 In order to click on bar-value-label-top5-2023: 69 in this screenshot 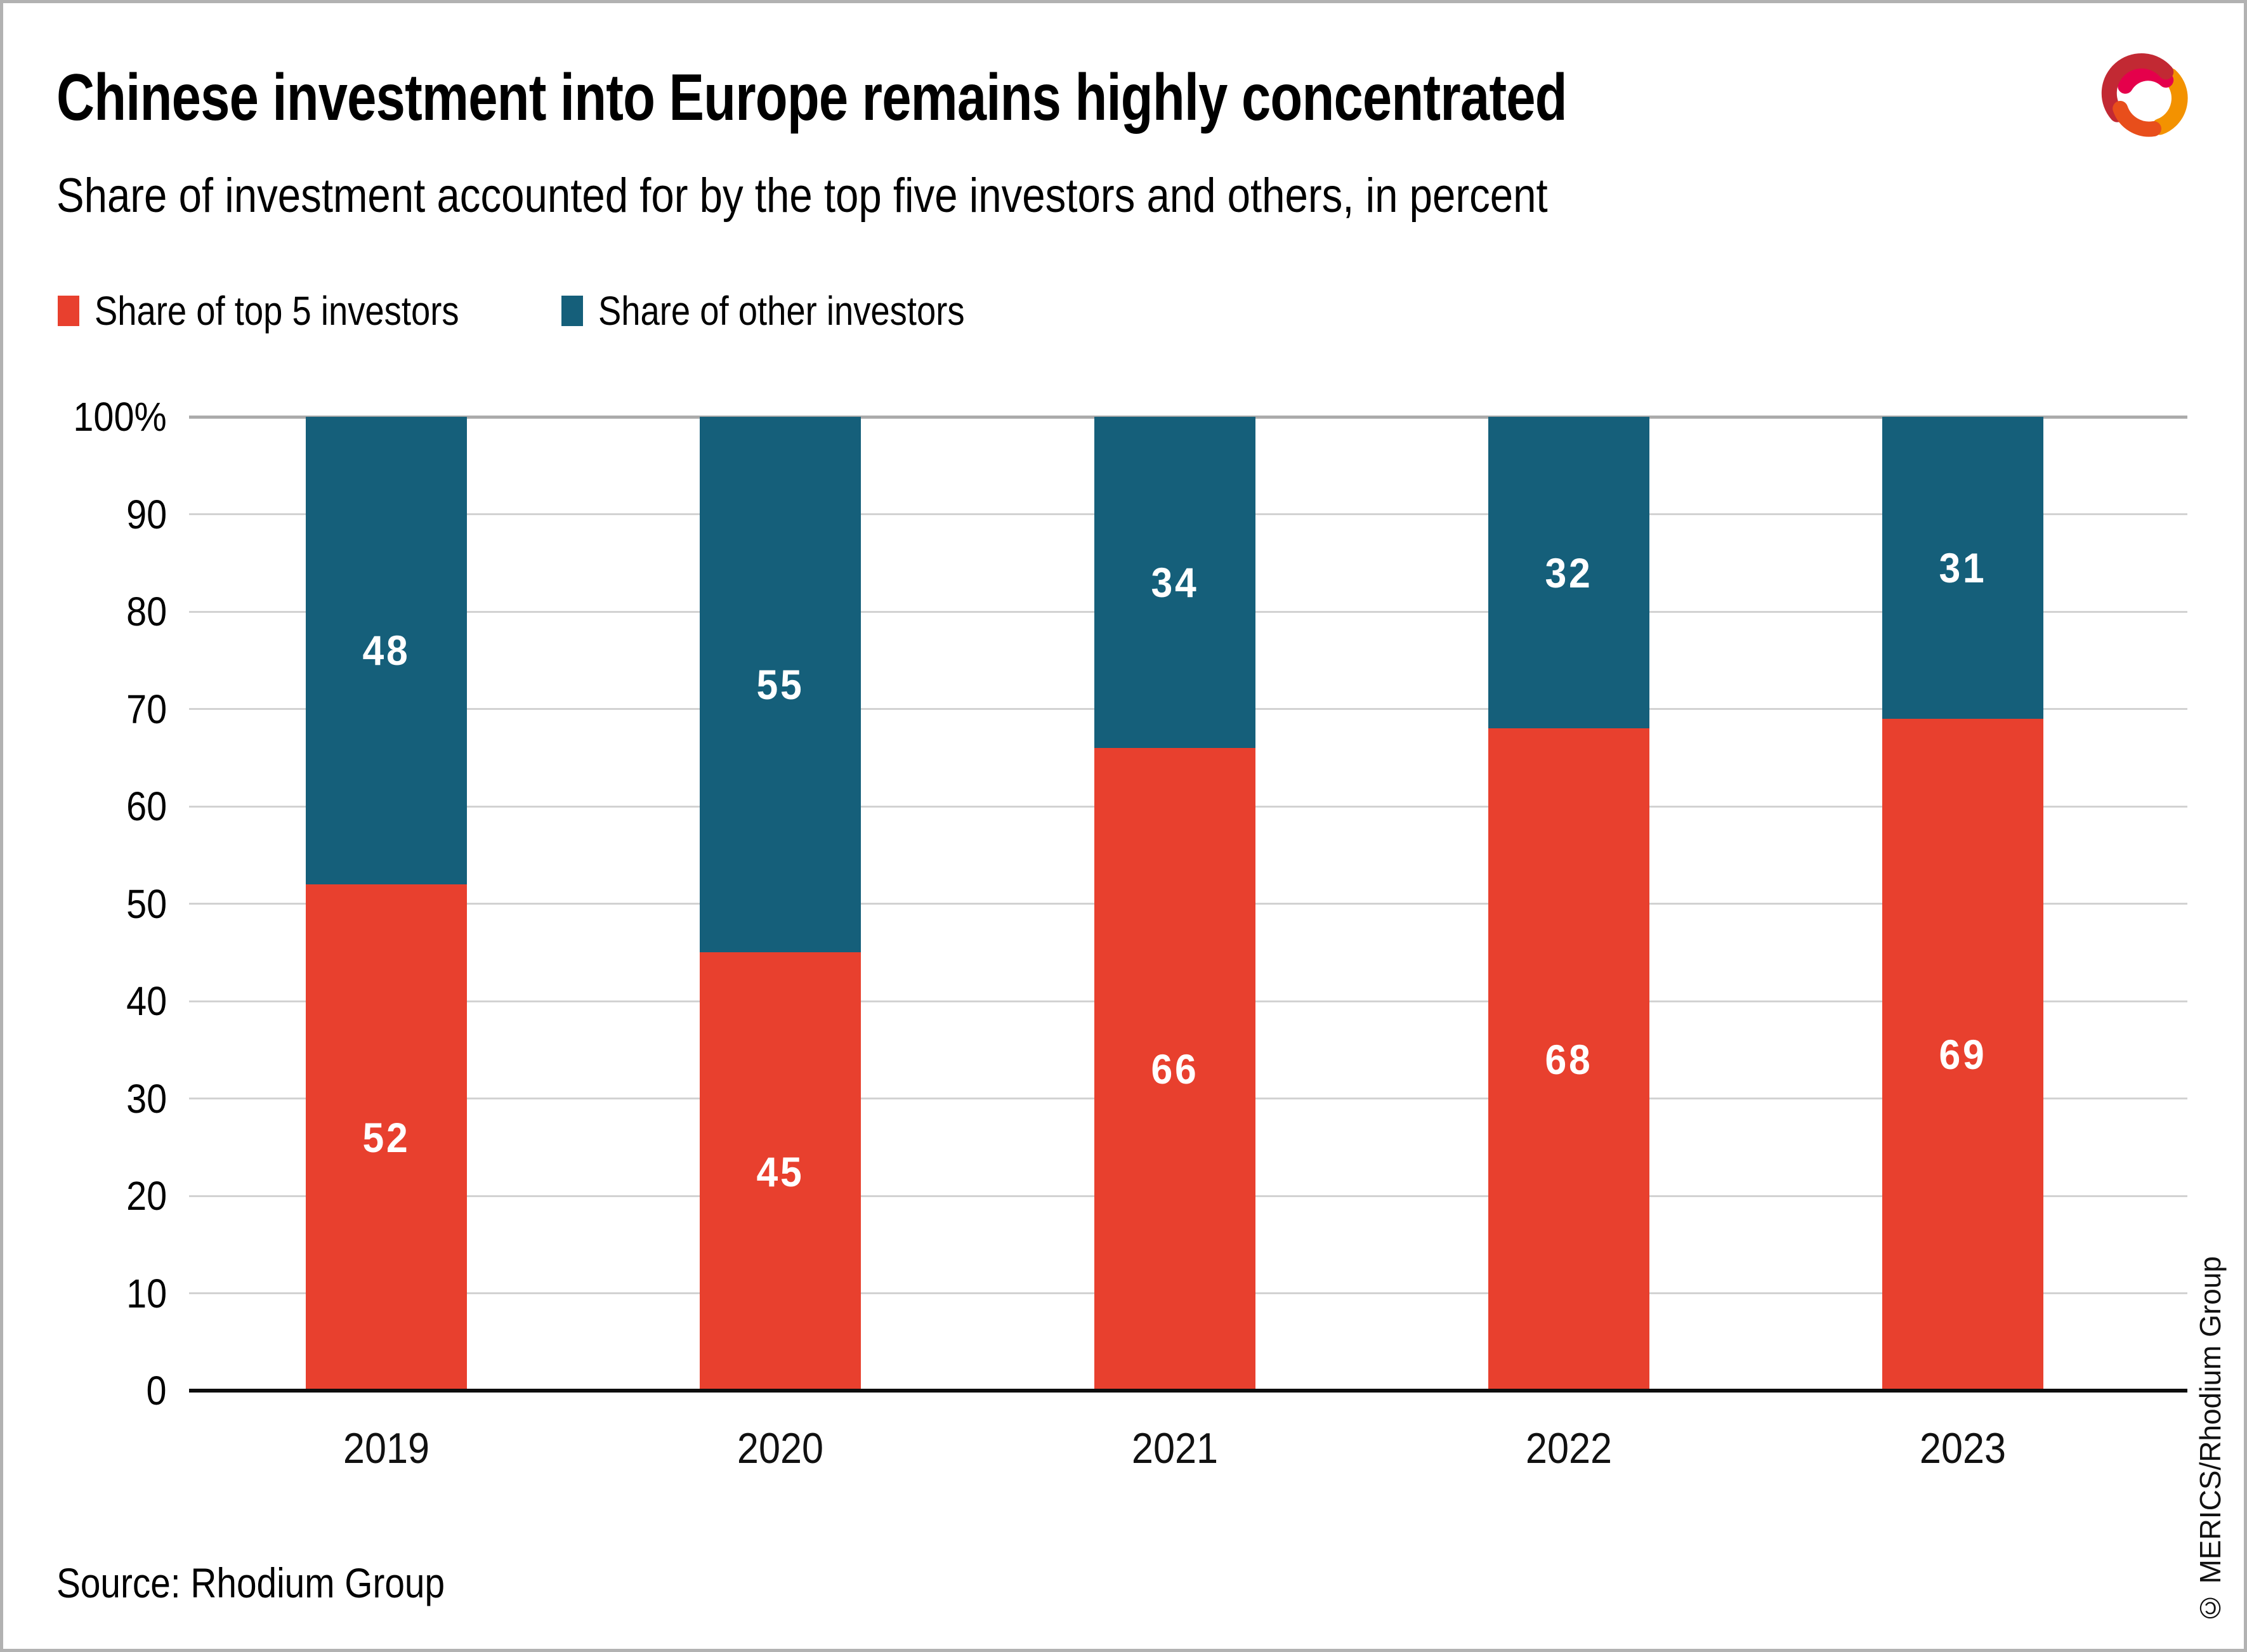, I will do `click(1963, 1054)`.